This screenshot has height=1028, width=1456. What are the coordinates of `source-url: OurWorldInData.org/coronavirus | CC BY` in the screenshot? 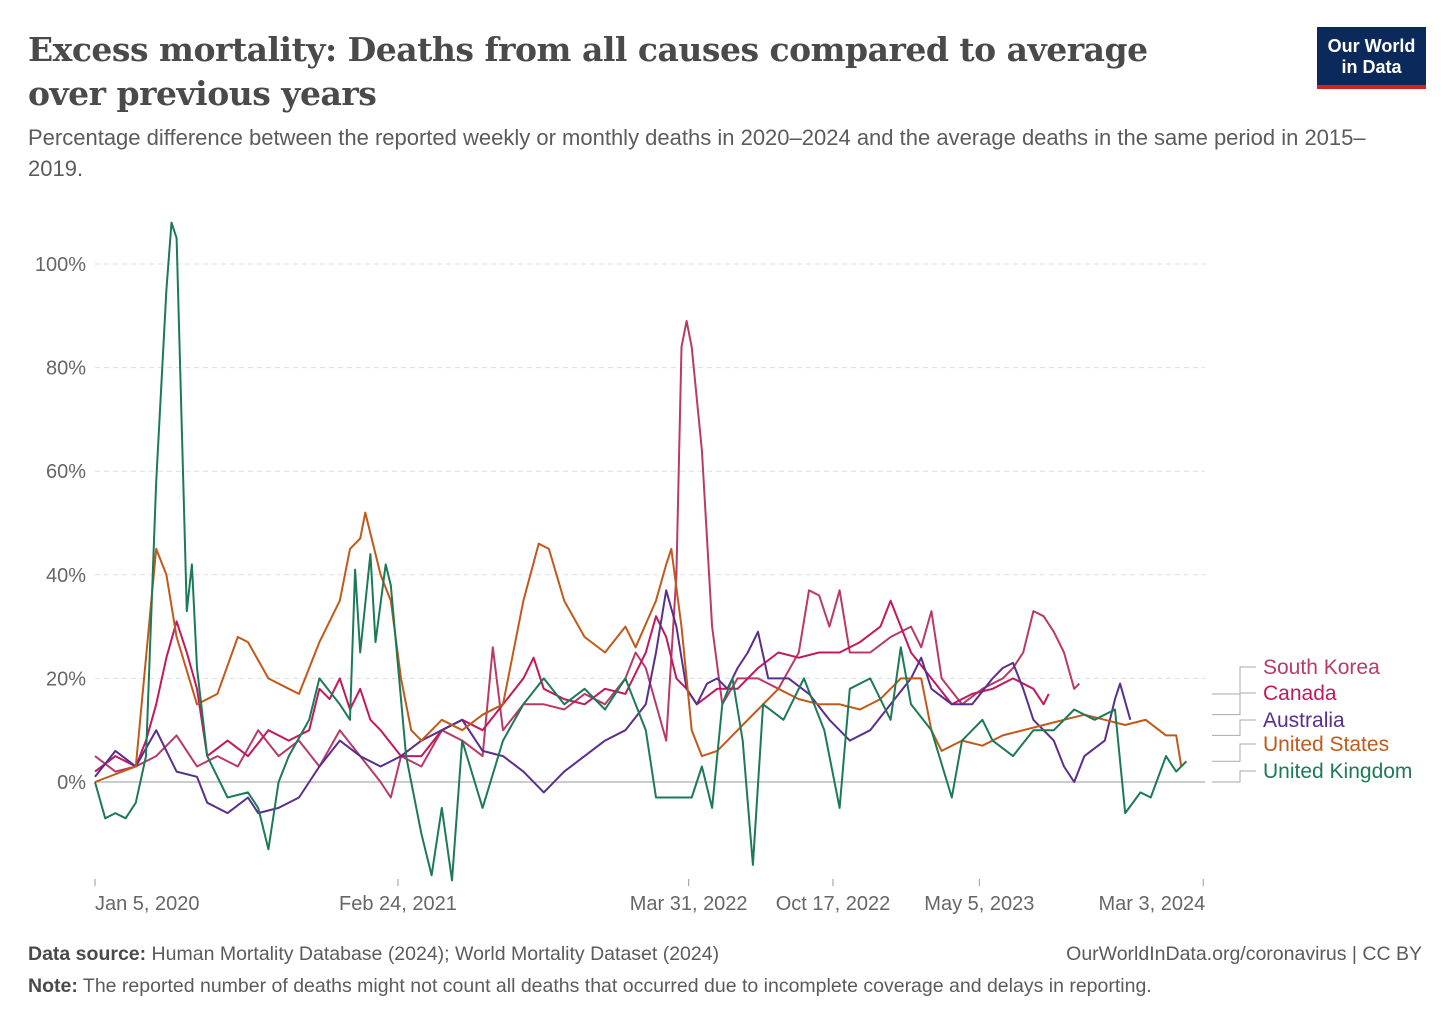 It's located at (1244, 954).